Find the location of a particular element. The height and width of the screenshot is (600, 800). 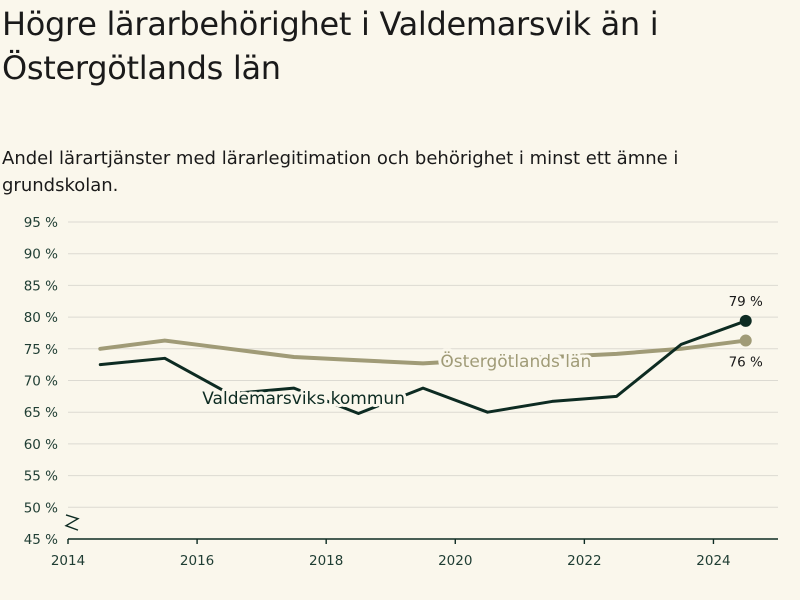

y-tick-label: 50 % is located at coordinates (41, 508).